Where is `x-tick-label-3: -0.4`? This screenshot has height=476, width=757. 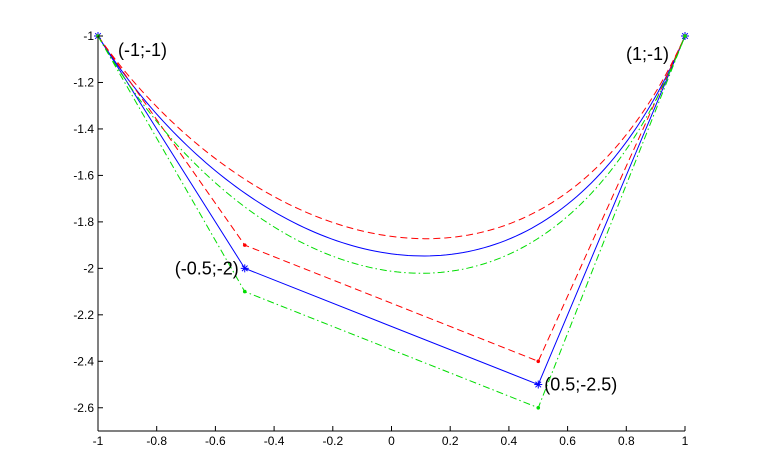
x-tick-label-3: -0.4 is located at coordinates (274, 441).